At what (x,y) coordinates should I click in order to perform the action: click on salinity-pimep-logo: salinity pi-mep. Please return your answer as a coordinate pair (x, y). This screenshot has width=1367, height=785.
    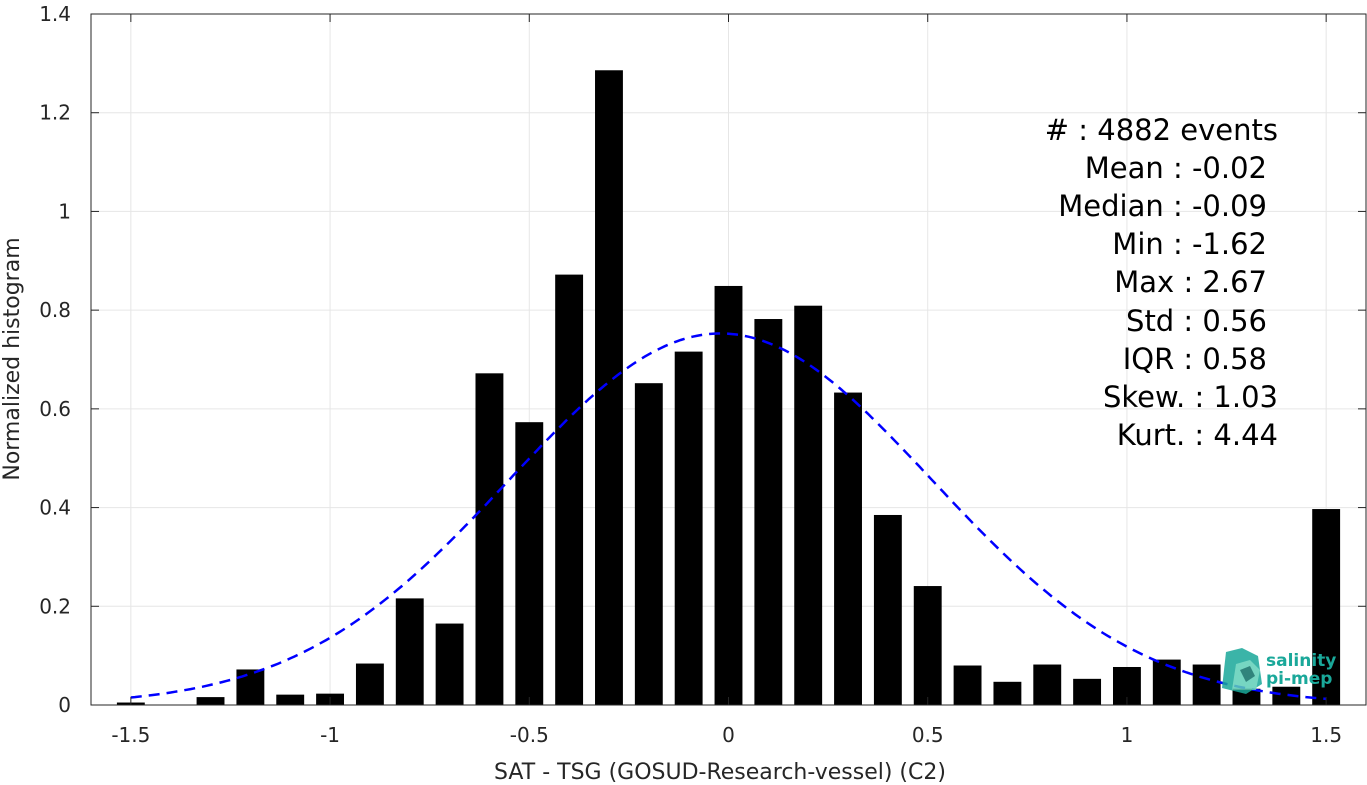
    Looking at the image, I should click on (1279, 671).